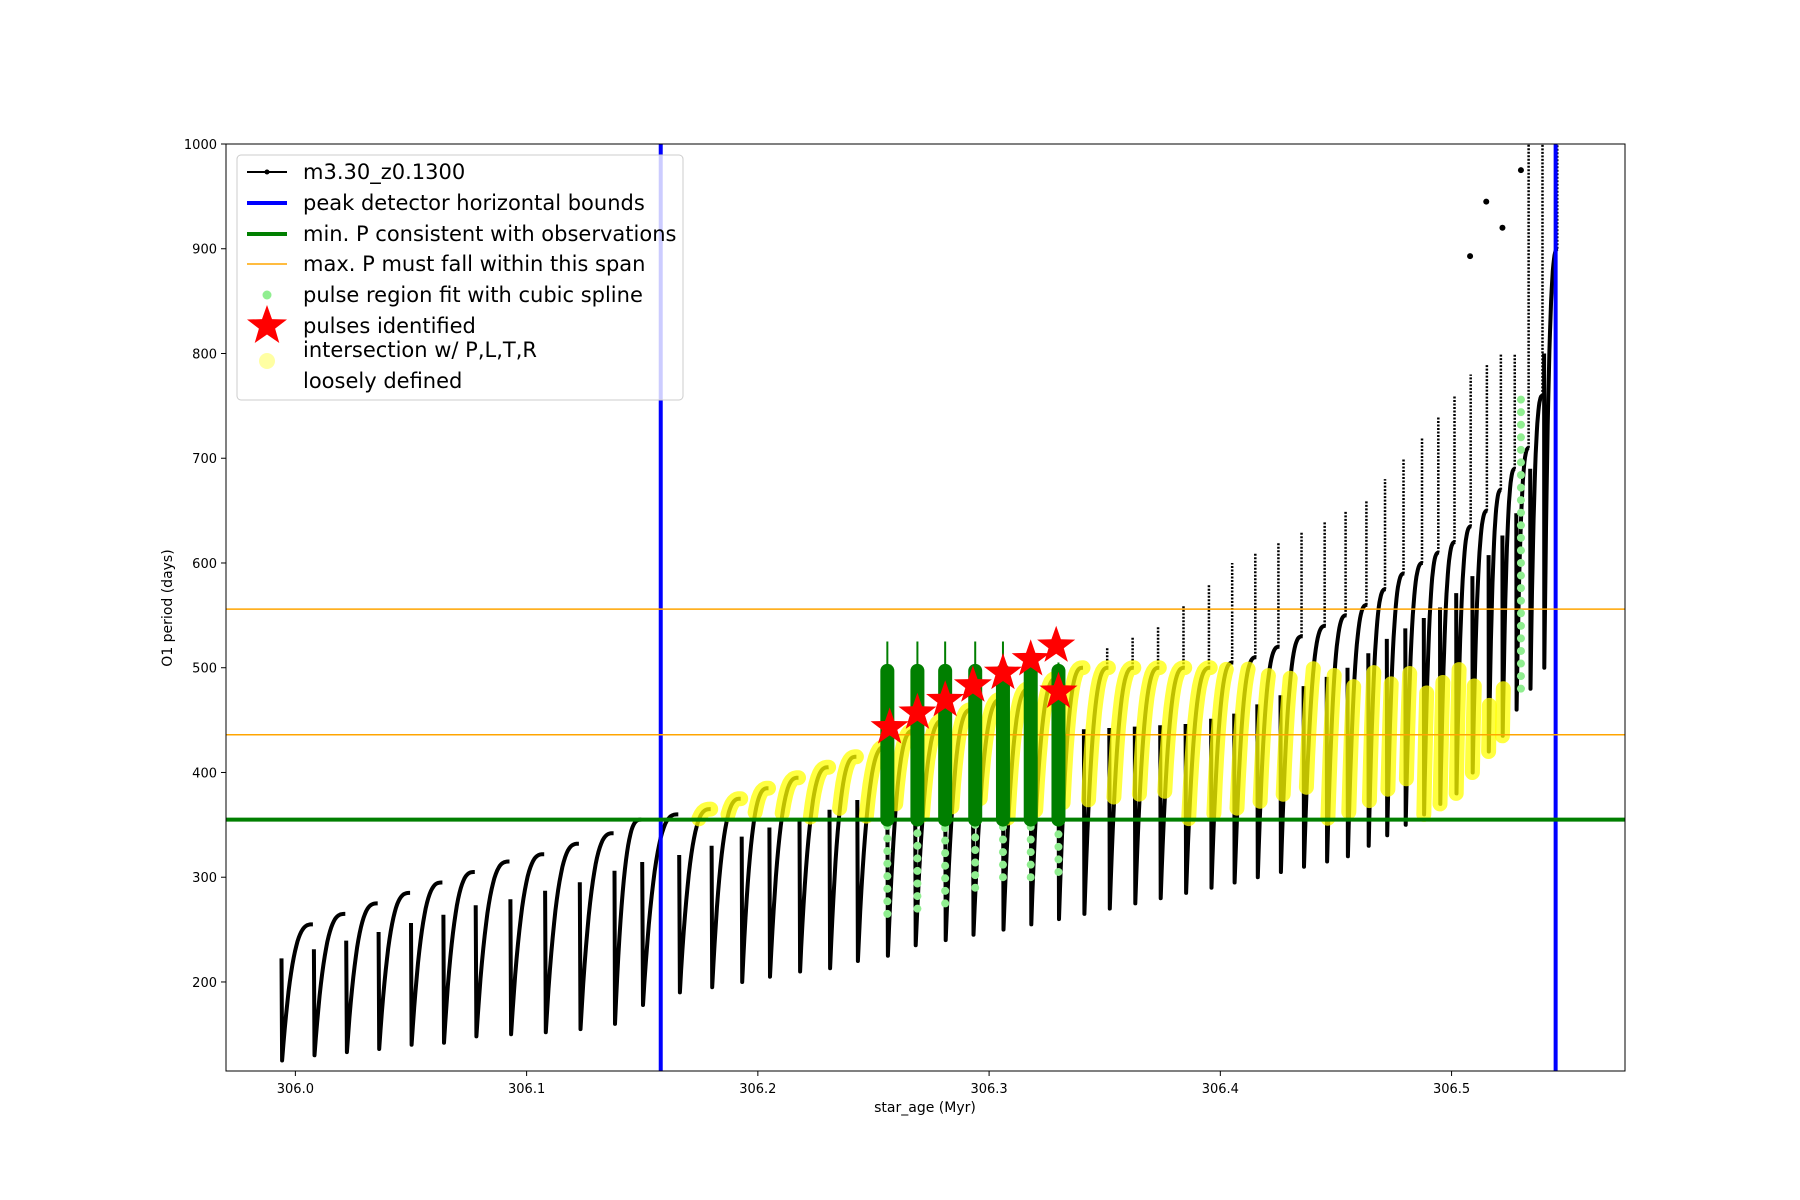  I want to click on y-tick-label: 400, so click(204, 773).